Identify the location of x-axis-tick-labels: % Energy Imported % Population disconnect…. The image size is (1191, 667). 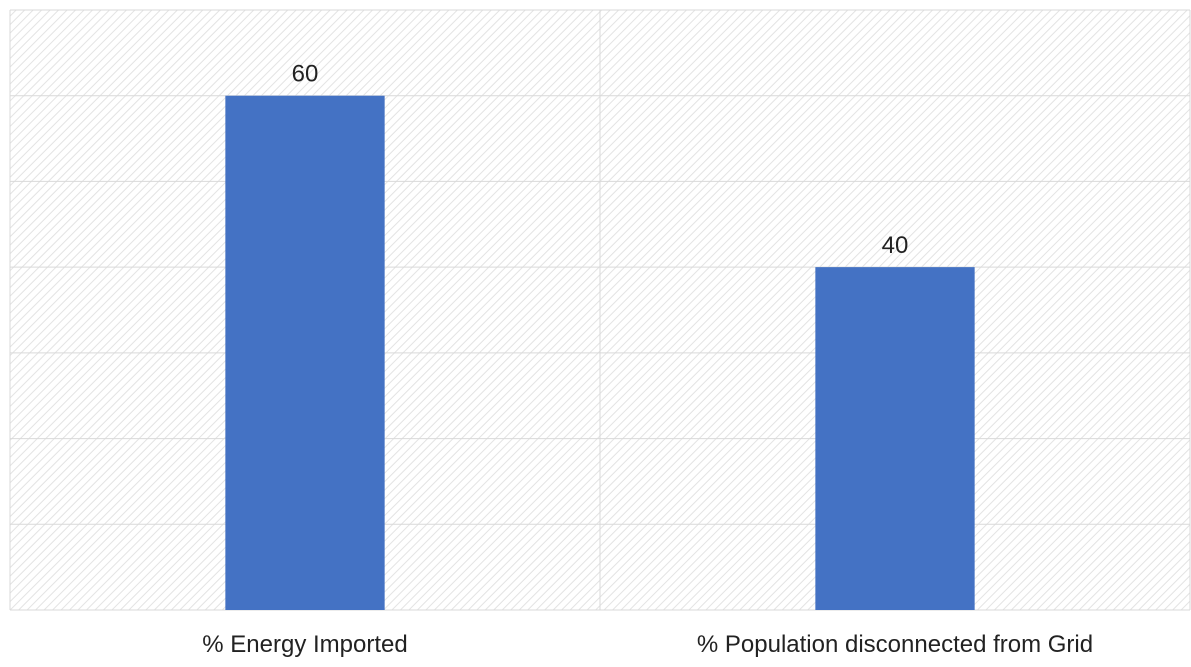
(647, 644).